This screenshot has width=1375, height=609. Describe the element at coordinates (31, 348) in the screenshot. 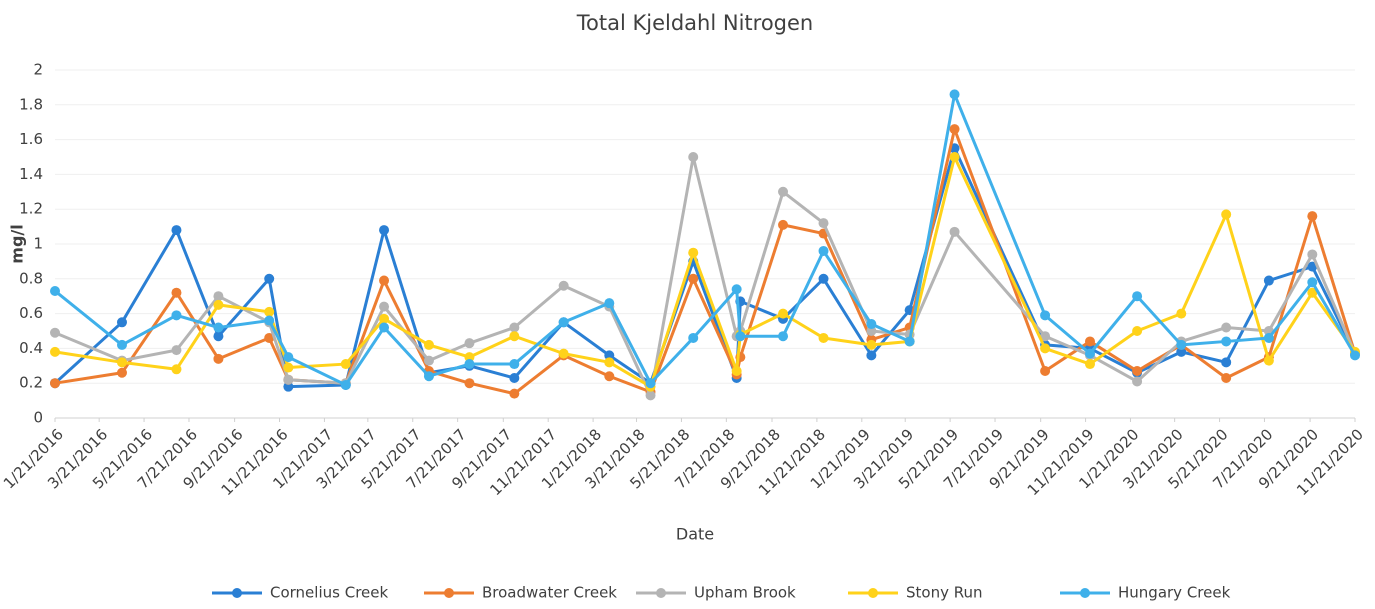

I see `y-tick-label: 0.4` at that location.